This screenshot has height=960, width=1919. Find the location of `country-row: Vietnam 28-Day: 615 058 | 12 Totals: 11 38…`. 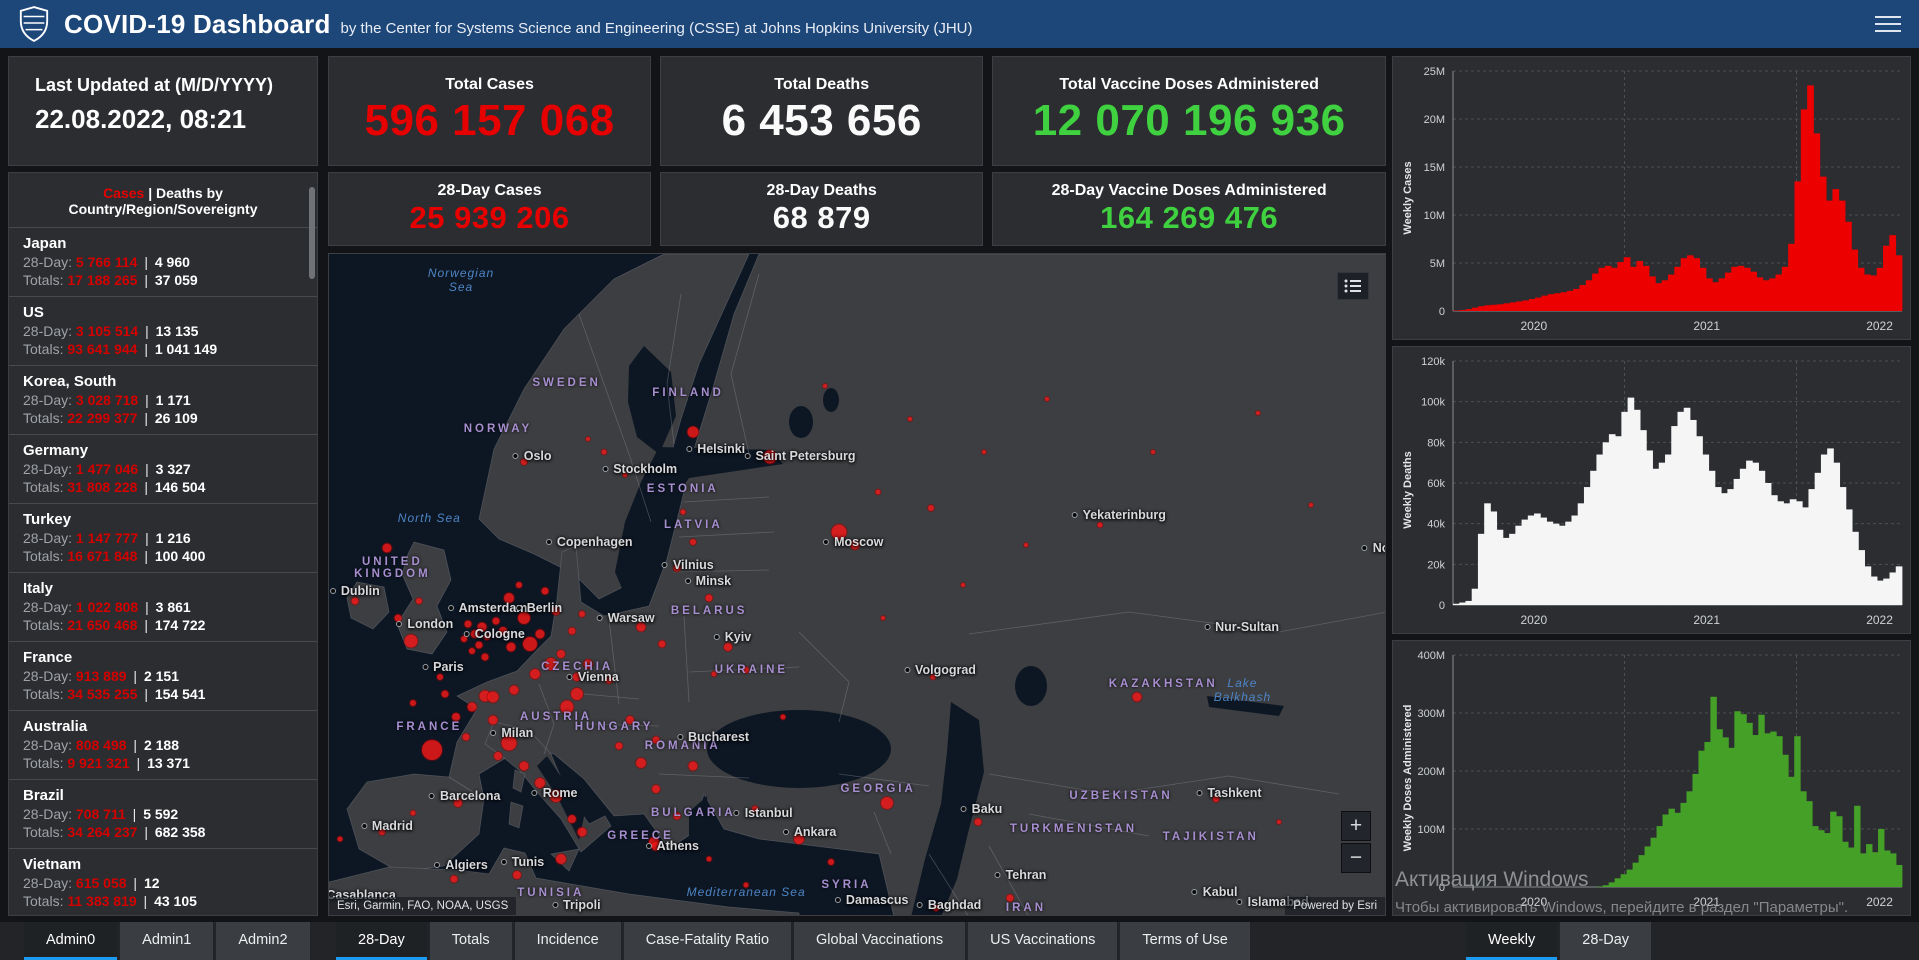

country-row: Vietnam 28-Day: 615 058 | 12 Totals: 11 38… is located at coordinates (163, 881).